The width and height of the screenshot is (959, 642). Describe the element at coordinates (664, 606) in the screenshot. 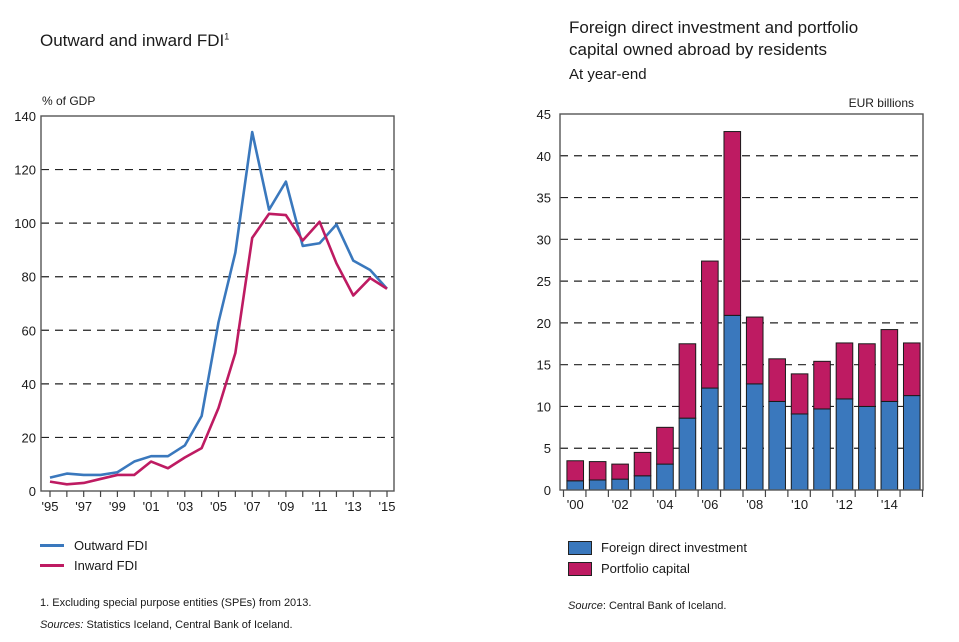

I see `right-source-text: : Central Bank of Iceland.` at that location.